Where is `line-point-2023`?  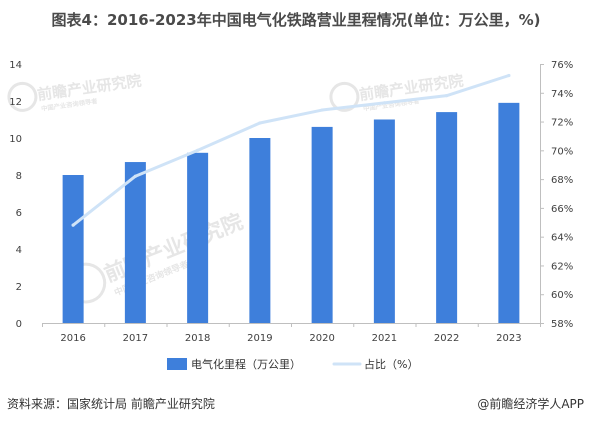
line-point-2023 is located at coordinates (509, 75).